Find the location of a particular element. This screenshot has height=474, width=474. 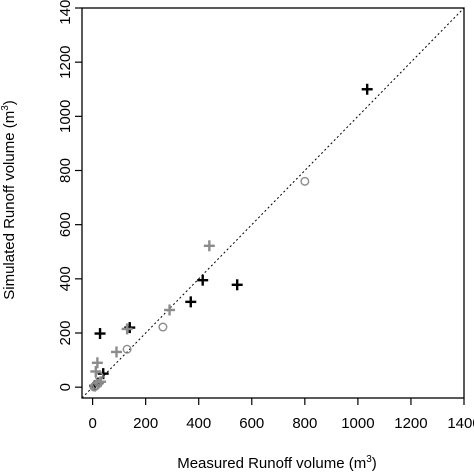

y-tick-label: 600 is located at coordinates (65, 224).